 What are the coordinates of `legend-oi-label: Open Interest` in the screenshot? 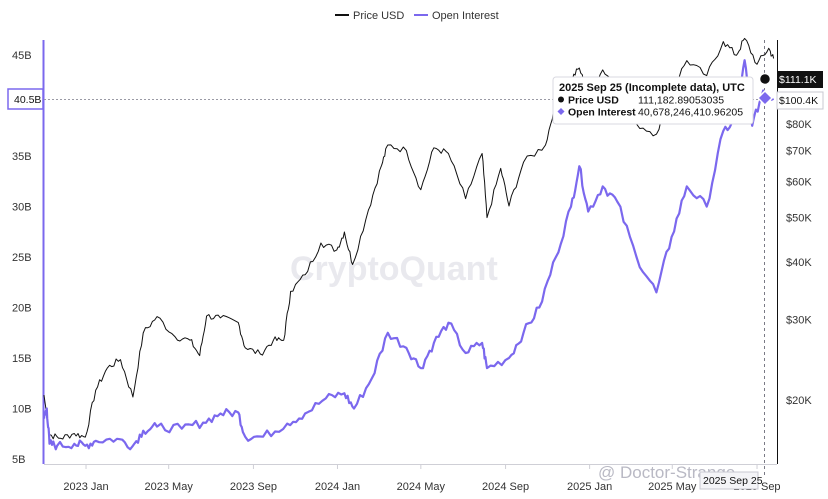 It's located at (465, 16).